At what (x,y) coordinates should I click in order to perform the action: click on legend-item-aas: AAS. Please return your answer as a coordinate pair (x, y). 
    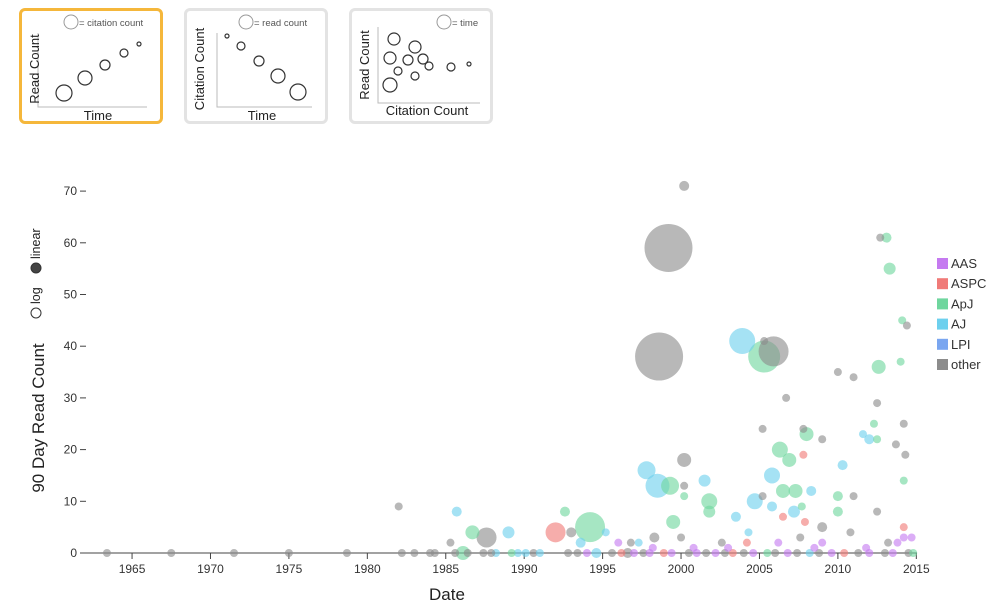
    Looking at the image, I should click on (957, 263).